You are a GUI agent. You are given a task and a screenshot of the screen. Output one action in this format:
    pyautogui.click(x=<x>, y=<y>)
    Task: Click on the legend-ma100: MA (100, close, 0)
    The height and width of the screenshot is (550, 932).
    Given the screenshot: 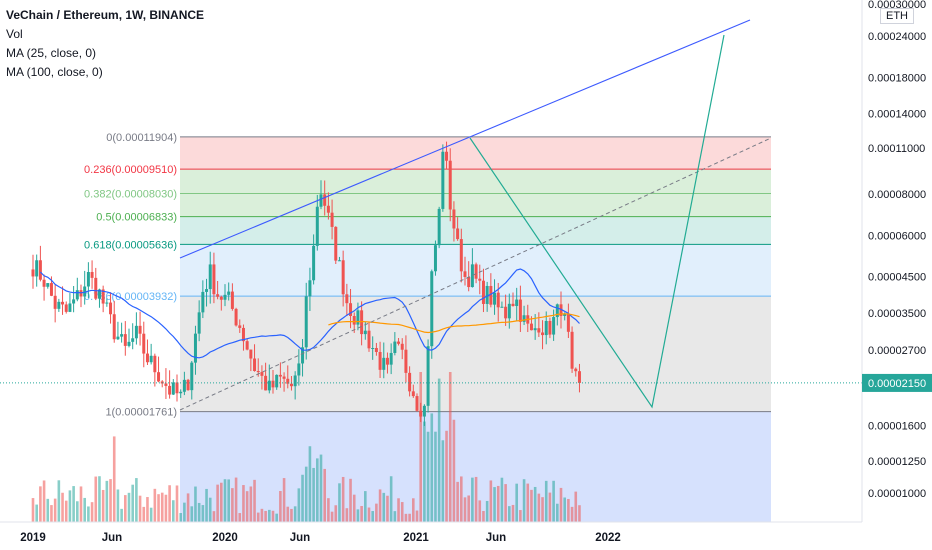 What is the action you would take?
    pyautogui.click(x=54, y=72)
    